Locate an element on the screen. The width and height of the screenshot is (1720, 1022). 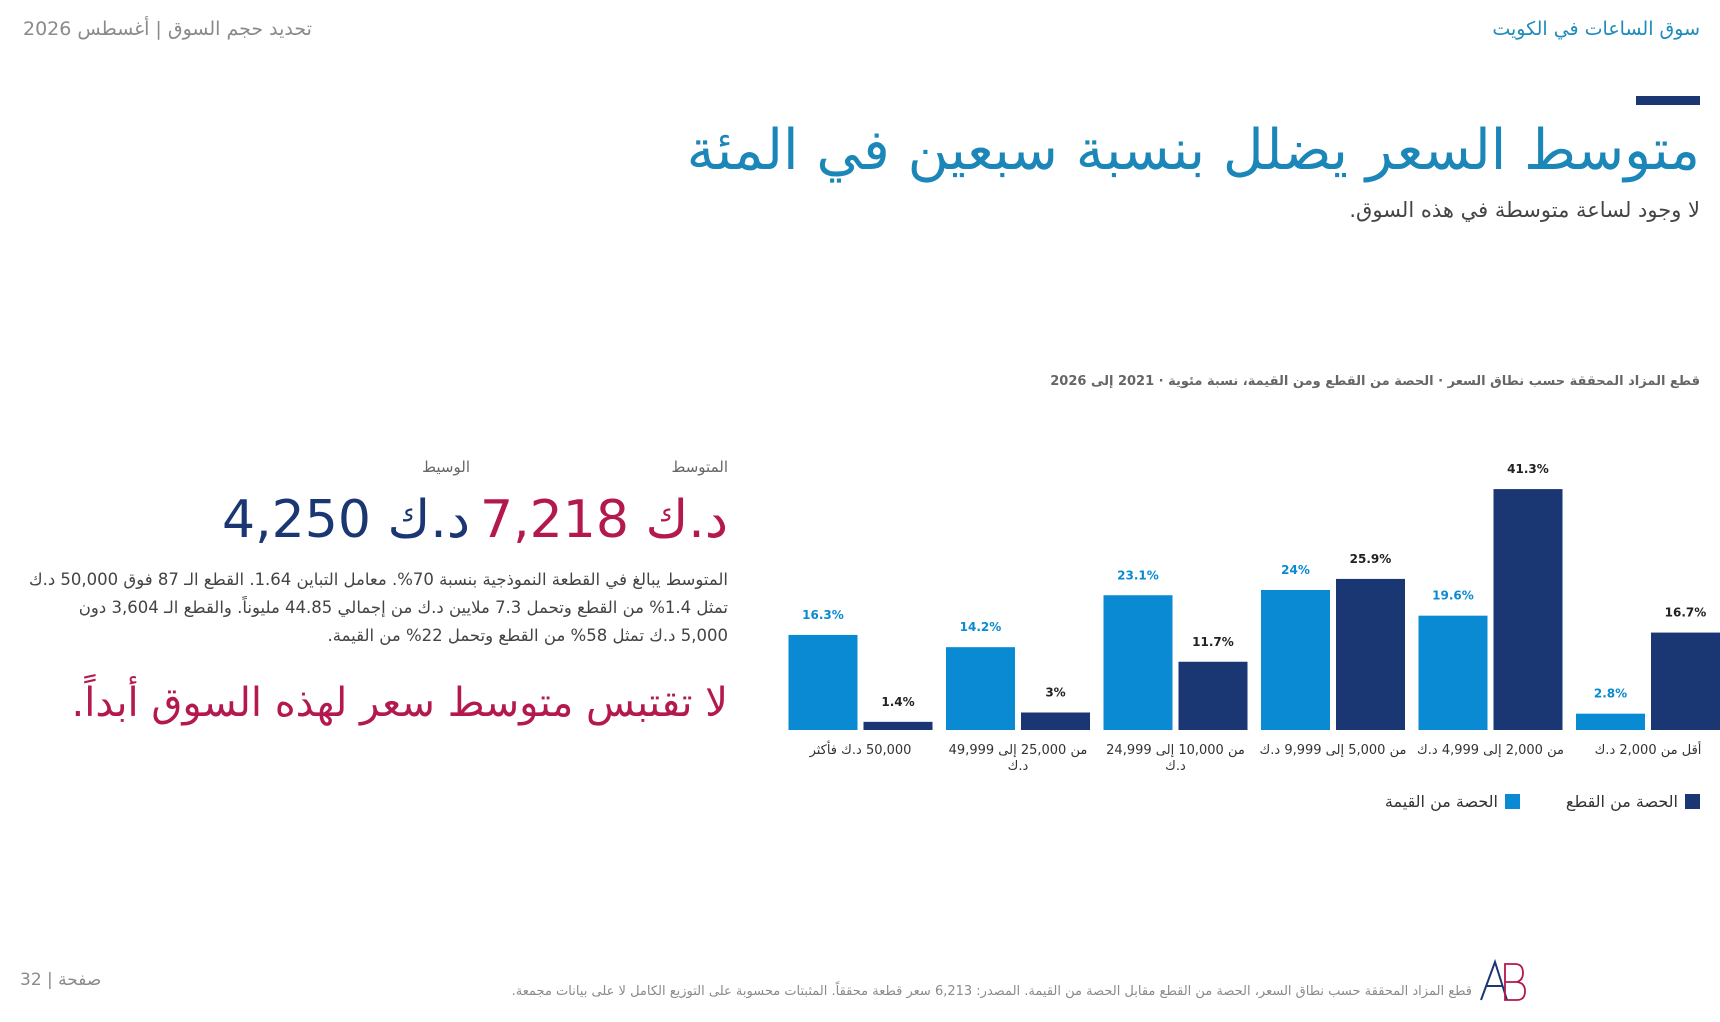
legend-label-units: الحصة من القطع is located at coordinates (1621, 801).